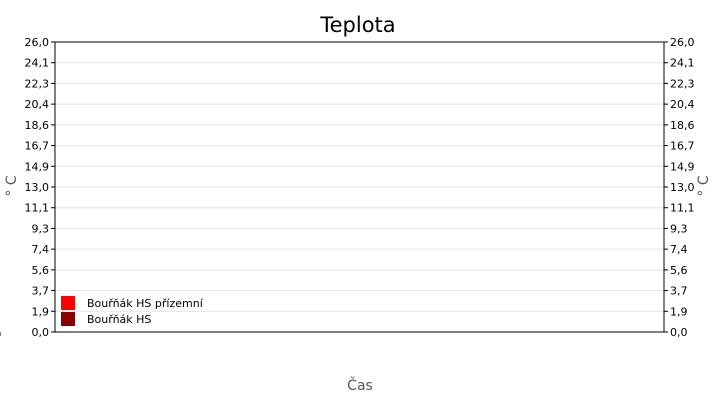  I want to click on legend-label: Bouřňák HS, so click(119, 319).